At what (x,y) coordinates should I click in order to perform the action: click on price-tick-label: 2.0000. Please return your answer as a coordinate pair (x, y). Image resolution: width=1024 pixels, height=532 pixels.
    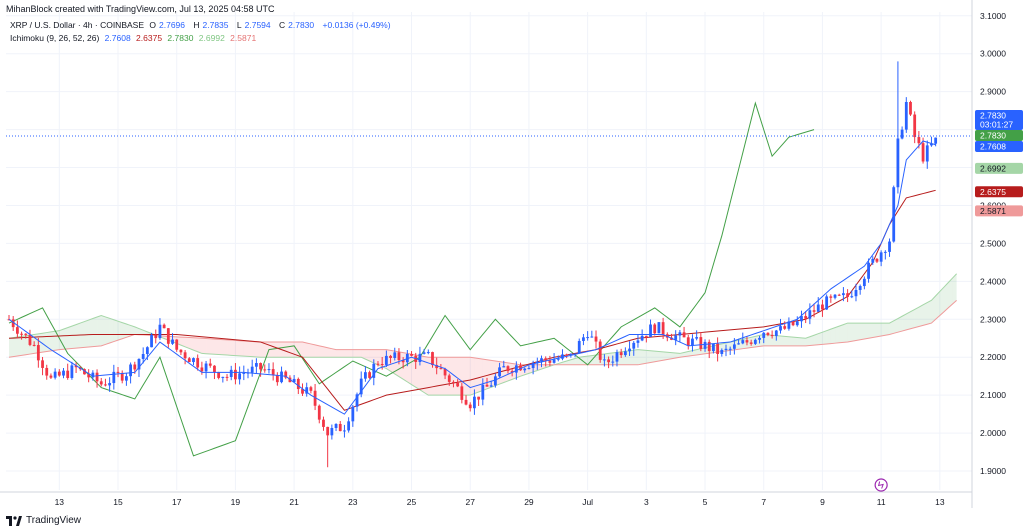
    Looking at the image, I should click on (993, 433).